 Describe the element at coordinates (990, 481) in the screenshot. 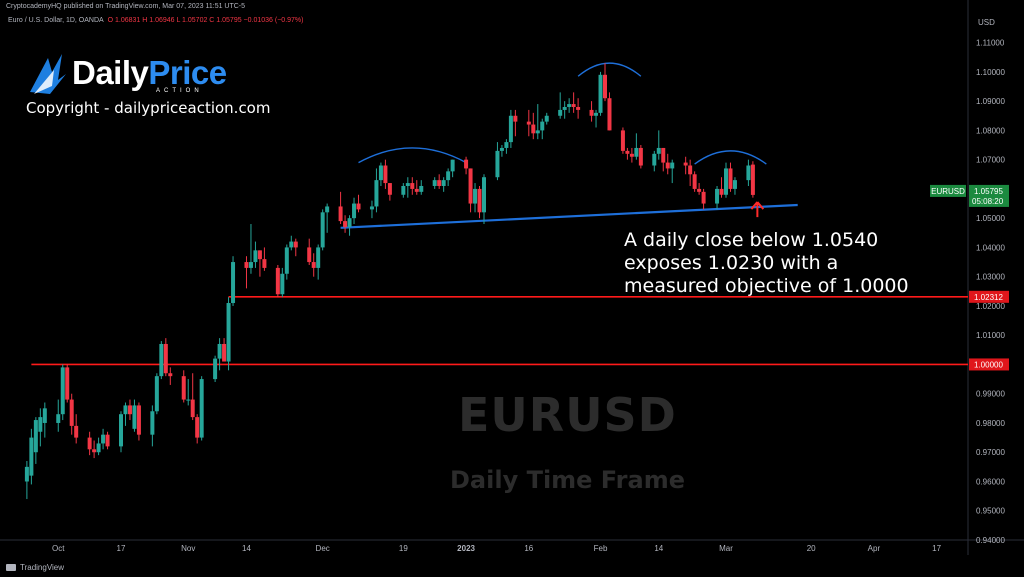

I see `y-tick-label: 0.96000` at that location.